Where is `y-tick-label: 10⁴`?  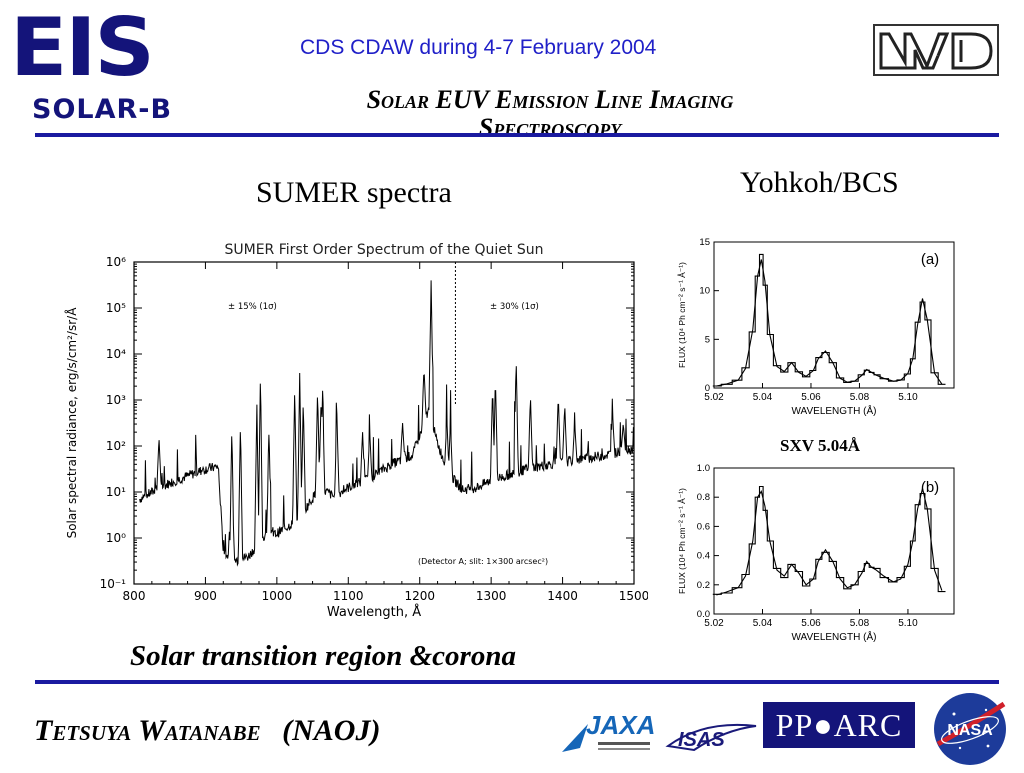 y-tick-label: 10⁴ is located at coordinates (116, 354).